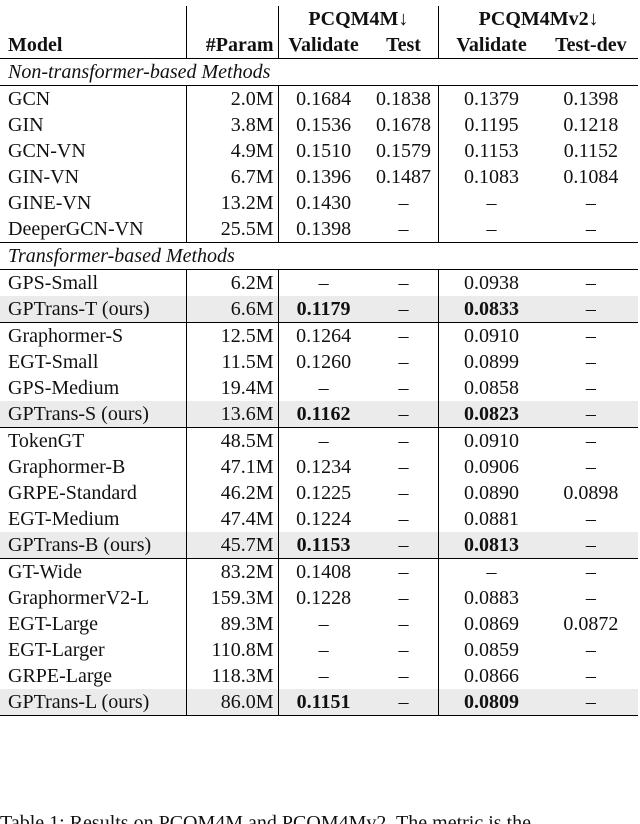 The width and height of the screenshot is (640, 824). Describe the element at coordinates (359, 19) in the screenshot. I see `group-header: PCQM4M↓` at that location.